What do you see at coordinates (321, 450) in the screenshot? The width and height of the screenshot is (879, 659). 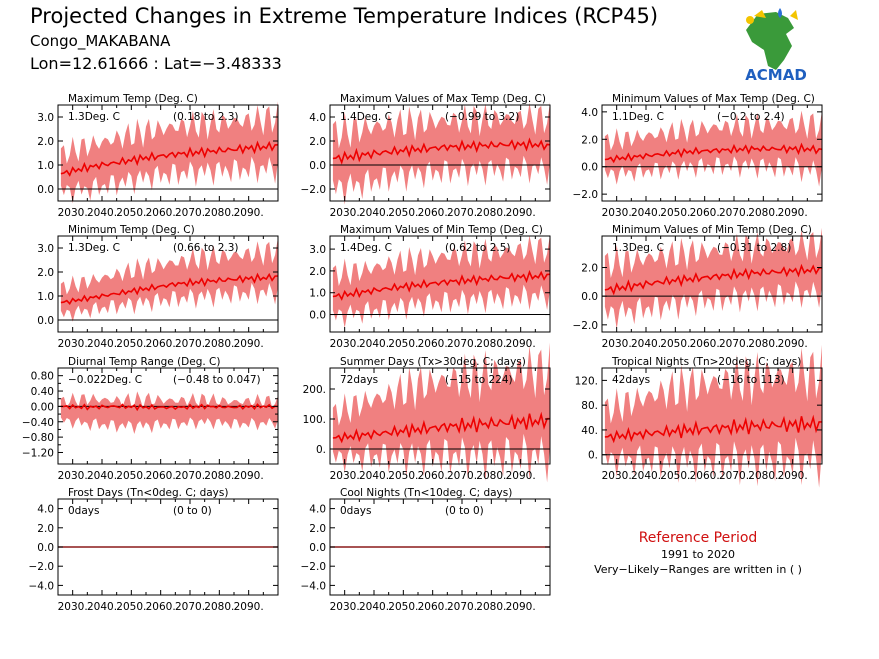 I see `y-tick-label: 0.` at bounding box center [321, 450].